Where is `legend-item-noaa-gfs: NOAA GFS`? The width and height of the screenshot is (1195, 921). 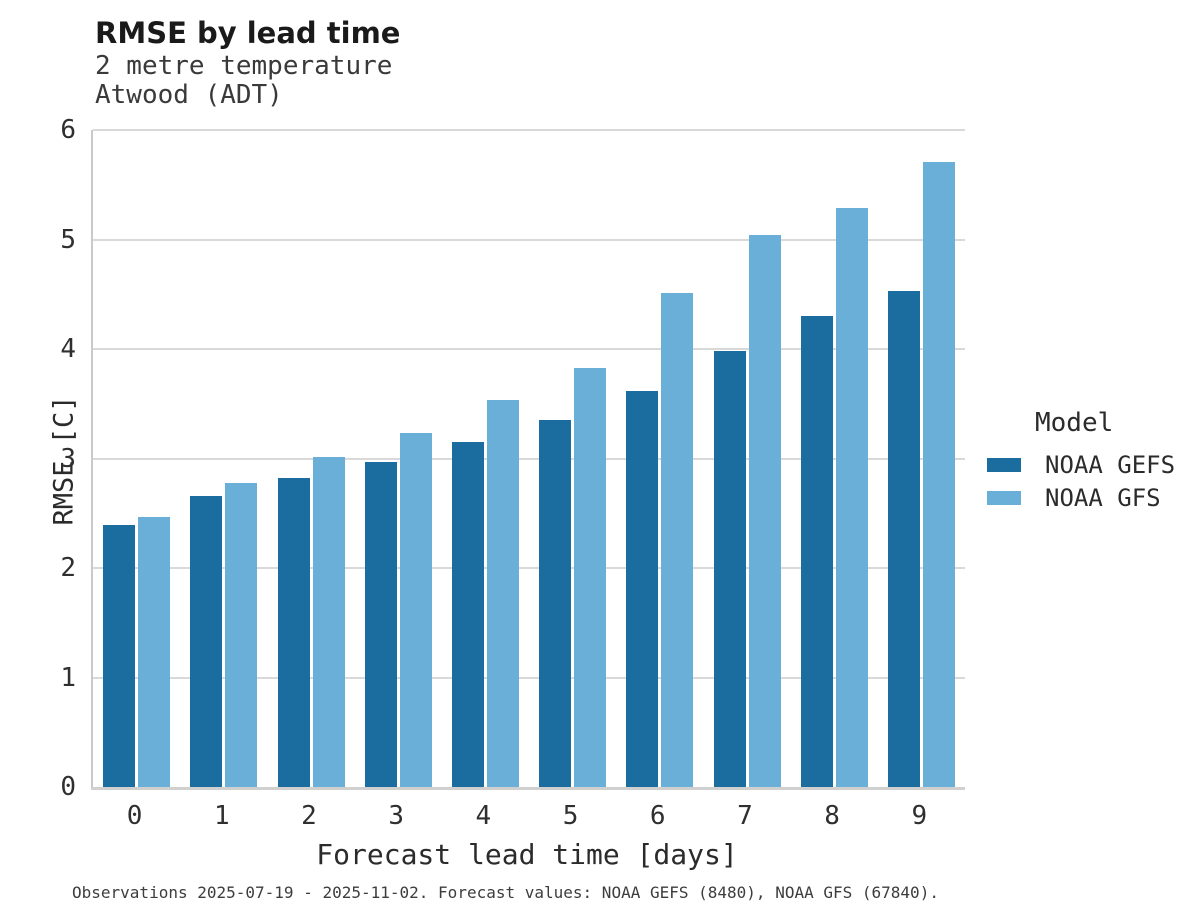 legend-item-noaa-gfs: NOAA GFS is located at coordinates (1081, 497).